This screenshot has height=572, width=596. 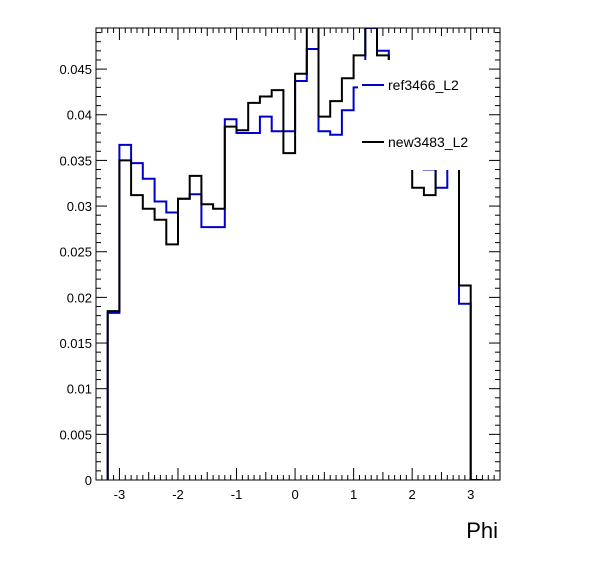 I want to click on legend-label-new: new3483_L2, so click(x=428, y=142).